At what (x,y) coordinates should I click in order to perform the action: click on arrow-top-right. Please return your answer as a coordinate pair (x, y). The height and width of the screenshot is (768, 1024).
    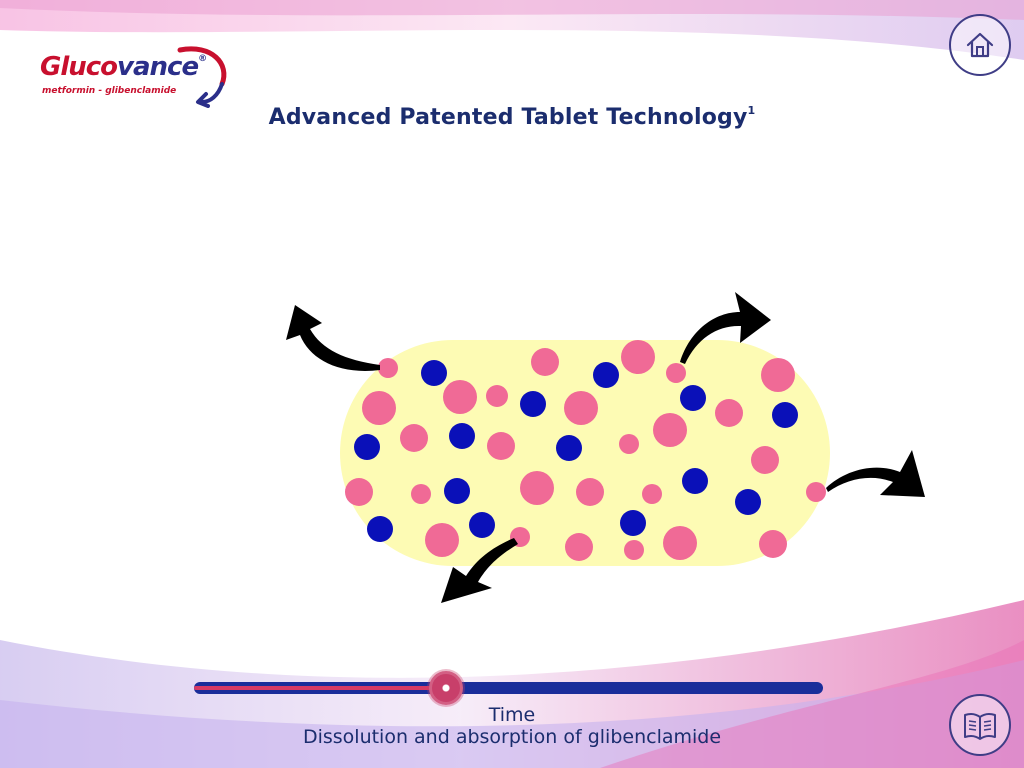
    Looking at the image, I should click on (725, 328).